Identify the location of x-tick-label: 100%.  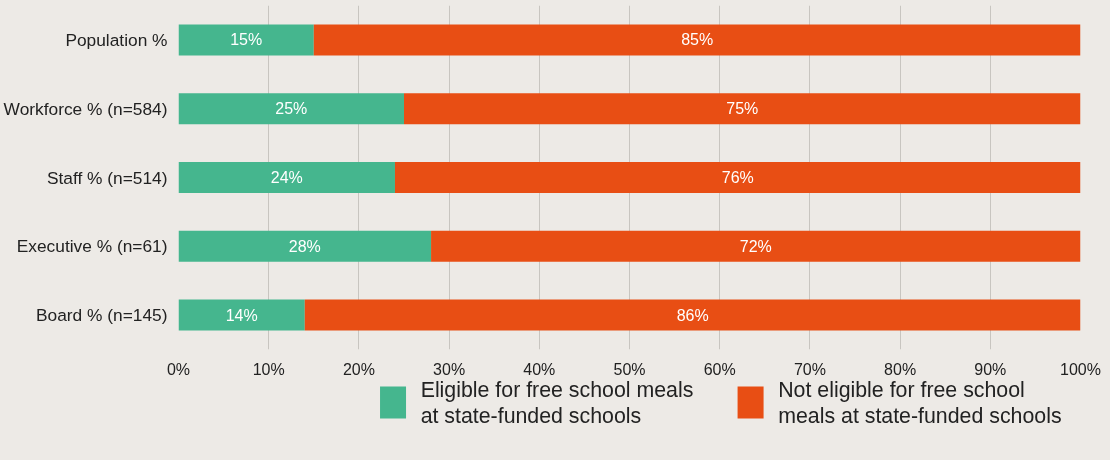
(1080, 369).